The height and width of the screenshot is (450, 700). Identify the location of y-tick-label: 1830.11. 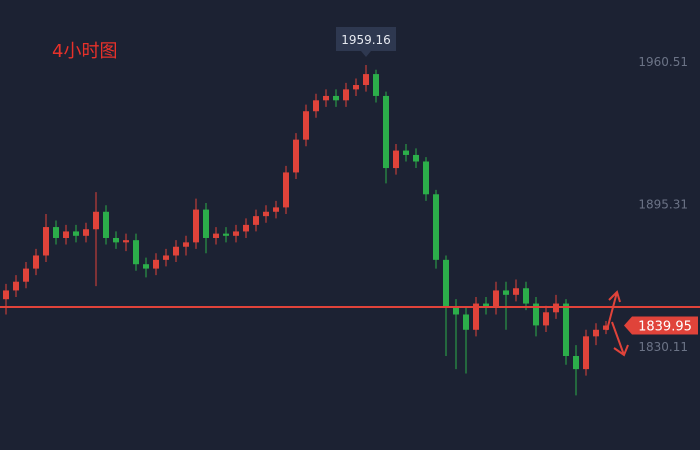
(663, 347).